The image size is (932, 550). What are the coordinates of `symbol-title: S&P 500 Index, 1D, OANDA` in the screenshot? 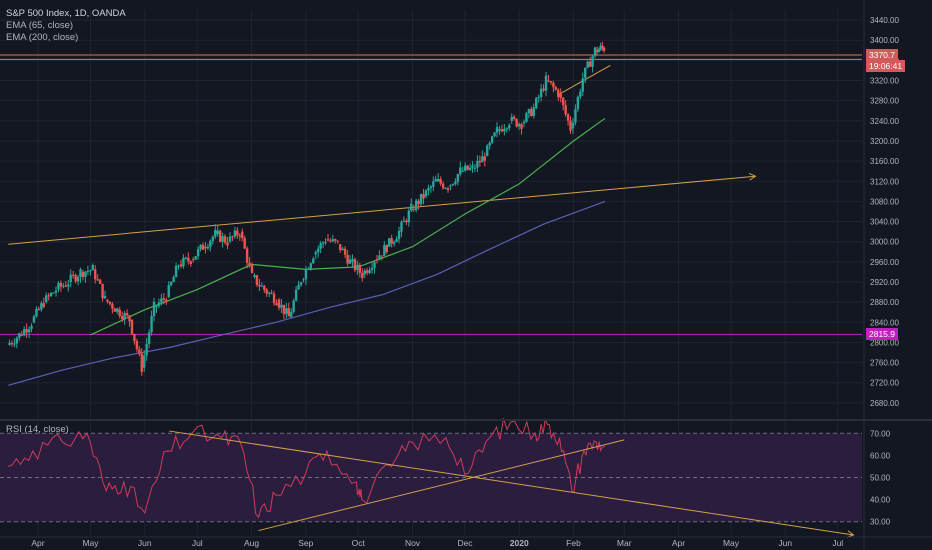 It's located at (66, 13).